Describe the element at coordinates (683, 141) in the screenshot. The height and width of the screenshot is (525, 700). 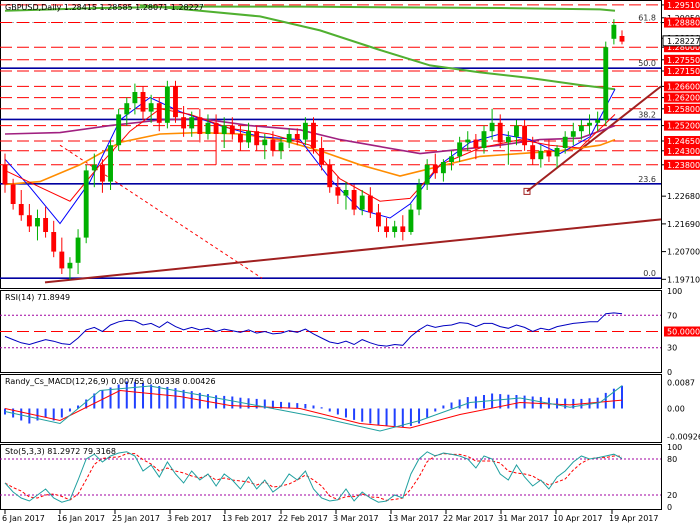
I see `price-tick-label: 1.24650` at that location.